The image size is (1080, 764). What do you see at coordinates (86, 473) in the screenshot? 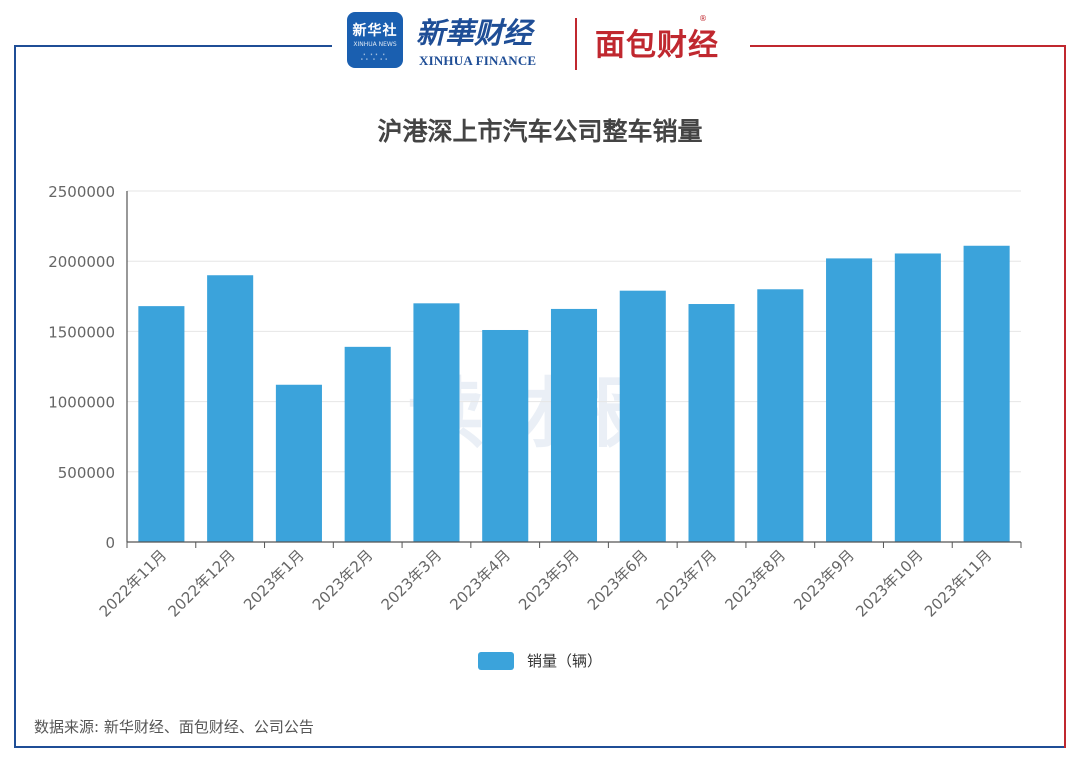
I see `y-tick-label: 500000` at bounding box center [86, 473].